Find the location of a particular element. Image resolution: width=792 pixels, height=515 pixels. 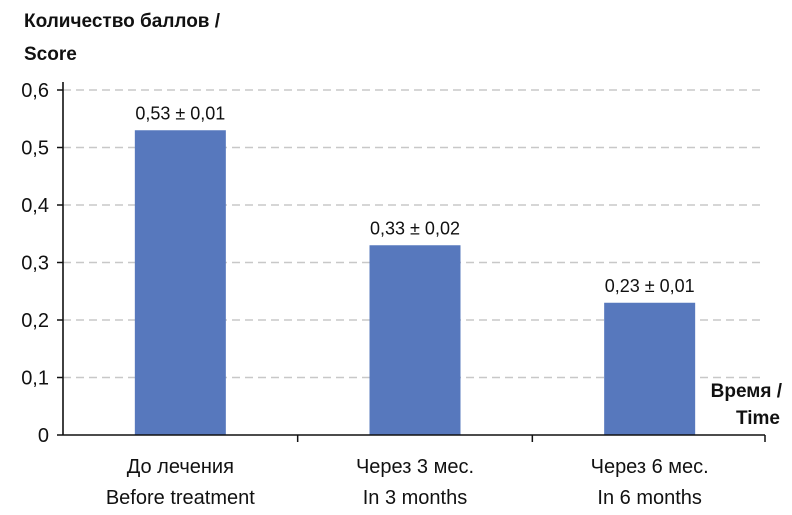

data-label: 0,23 ± 0,01 is located at coordinates (650, 286).